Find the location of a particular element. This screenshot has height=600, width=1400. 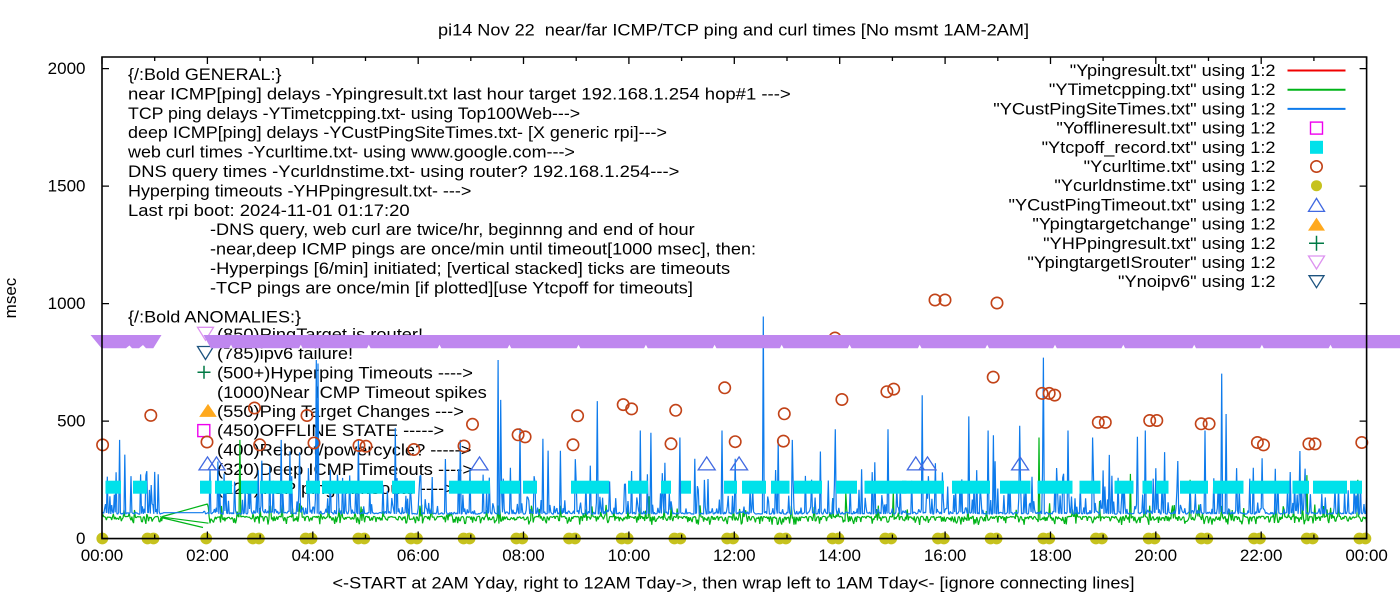

svg-text: msec is located at coordinates (10, 297).